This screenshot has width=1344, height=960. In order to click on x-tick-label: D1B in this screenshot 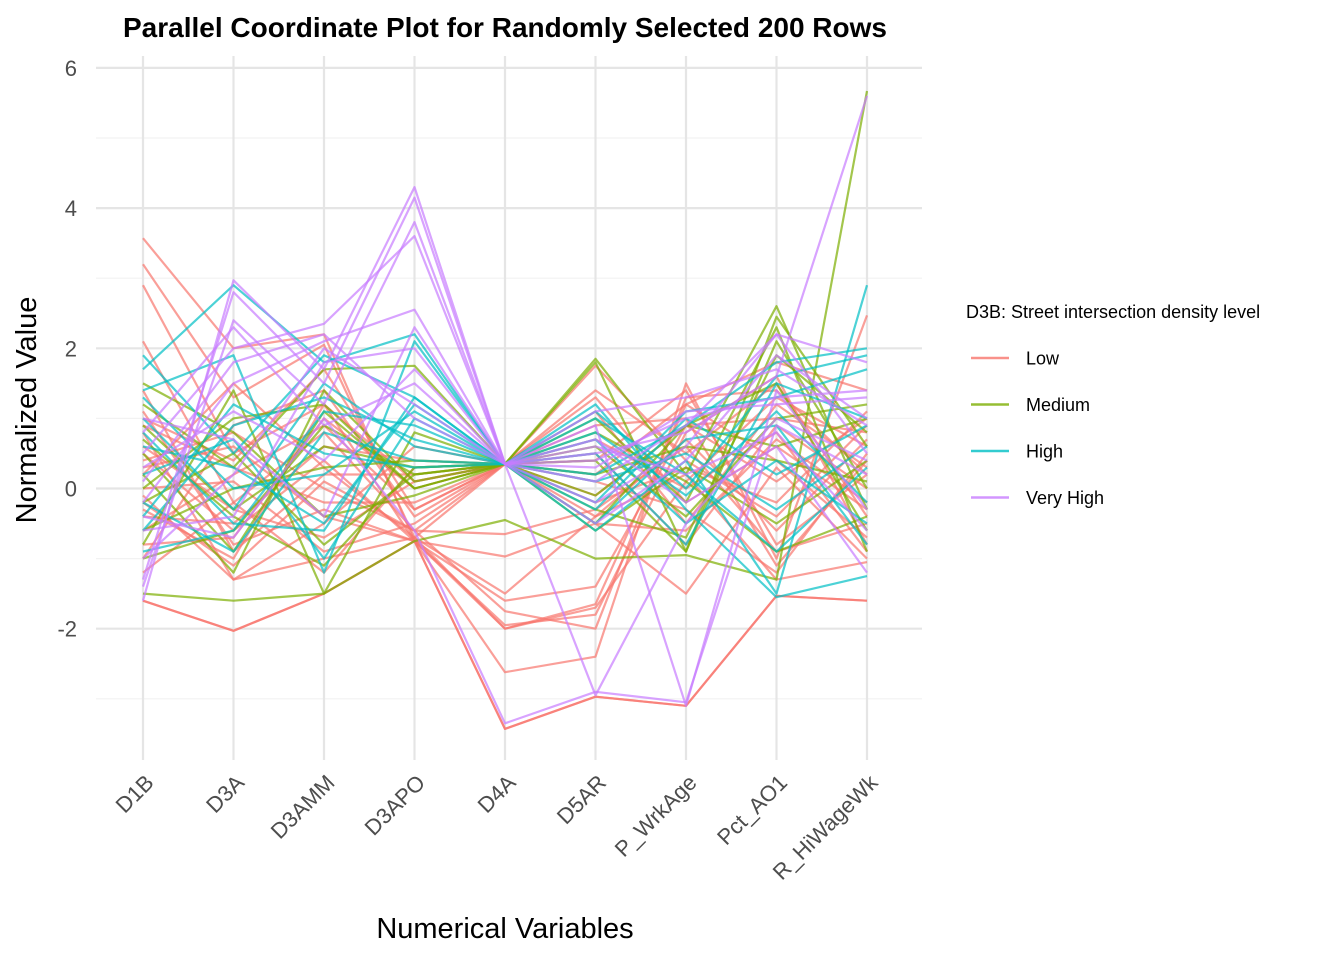, I will do `click(135, 794)`.